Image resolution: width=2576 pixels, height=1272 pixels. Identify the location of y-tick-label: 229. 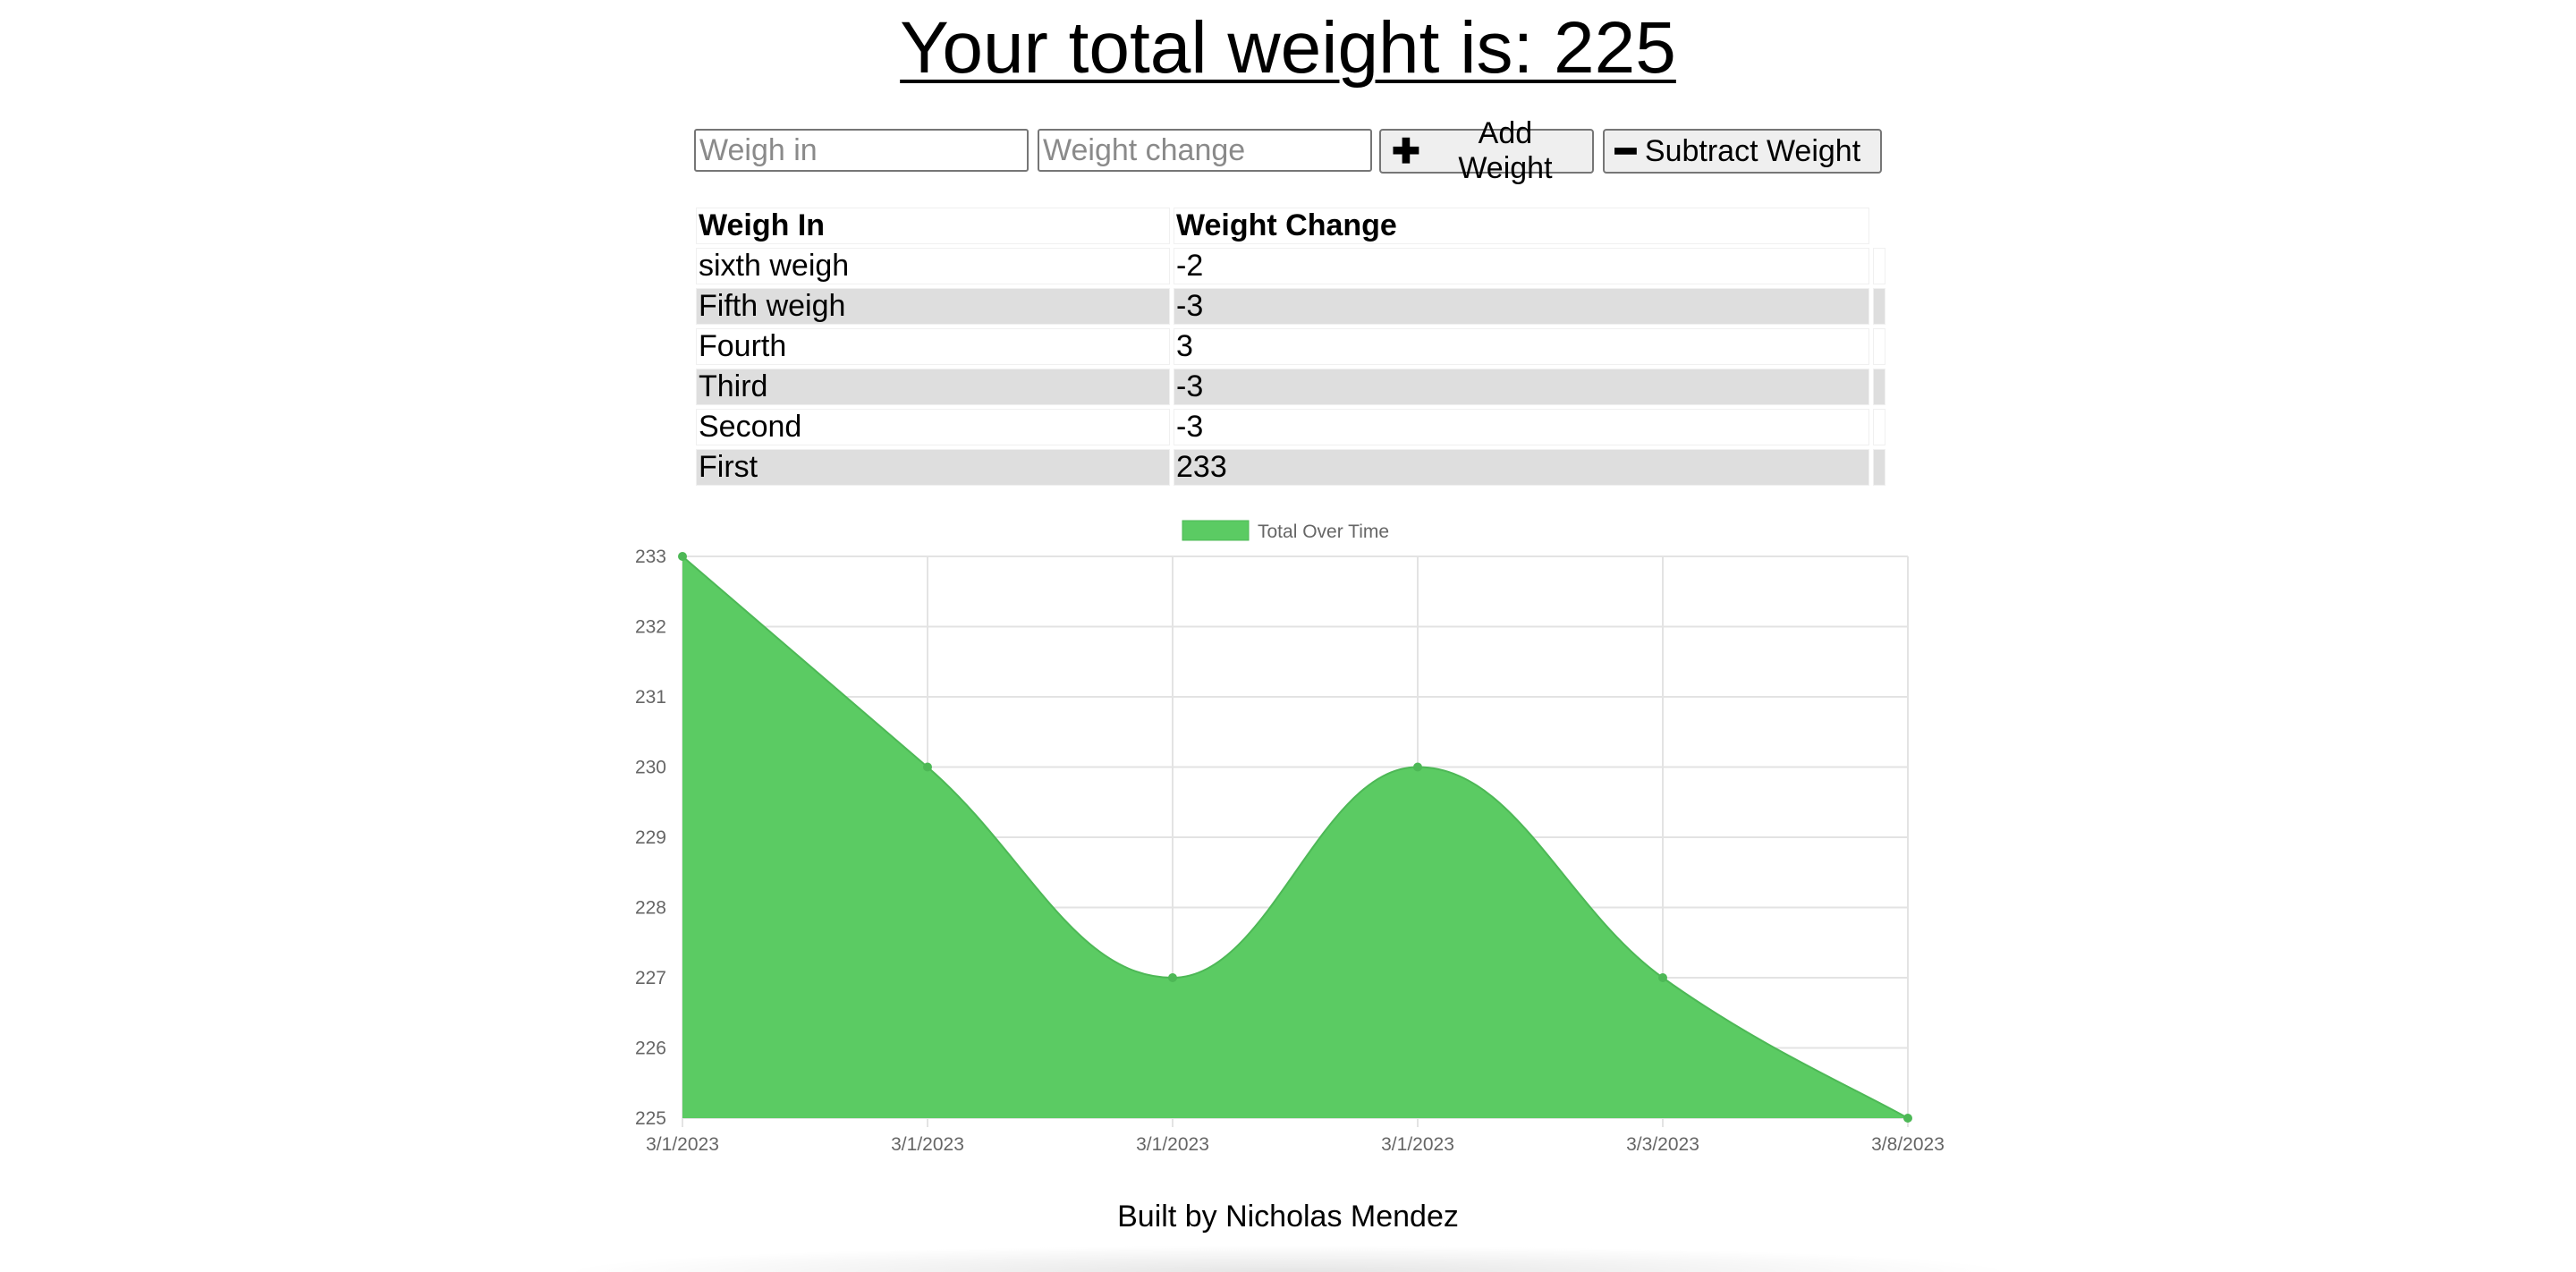
(650, 837).